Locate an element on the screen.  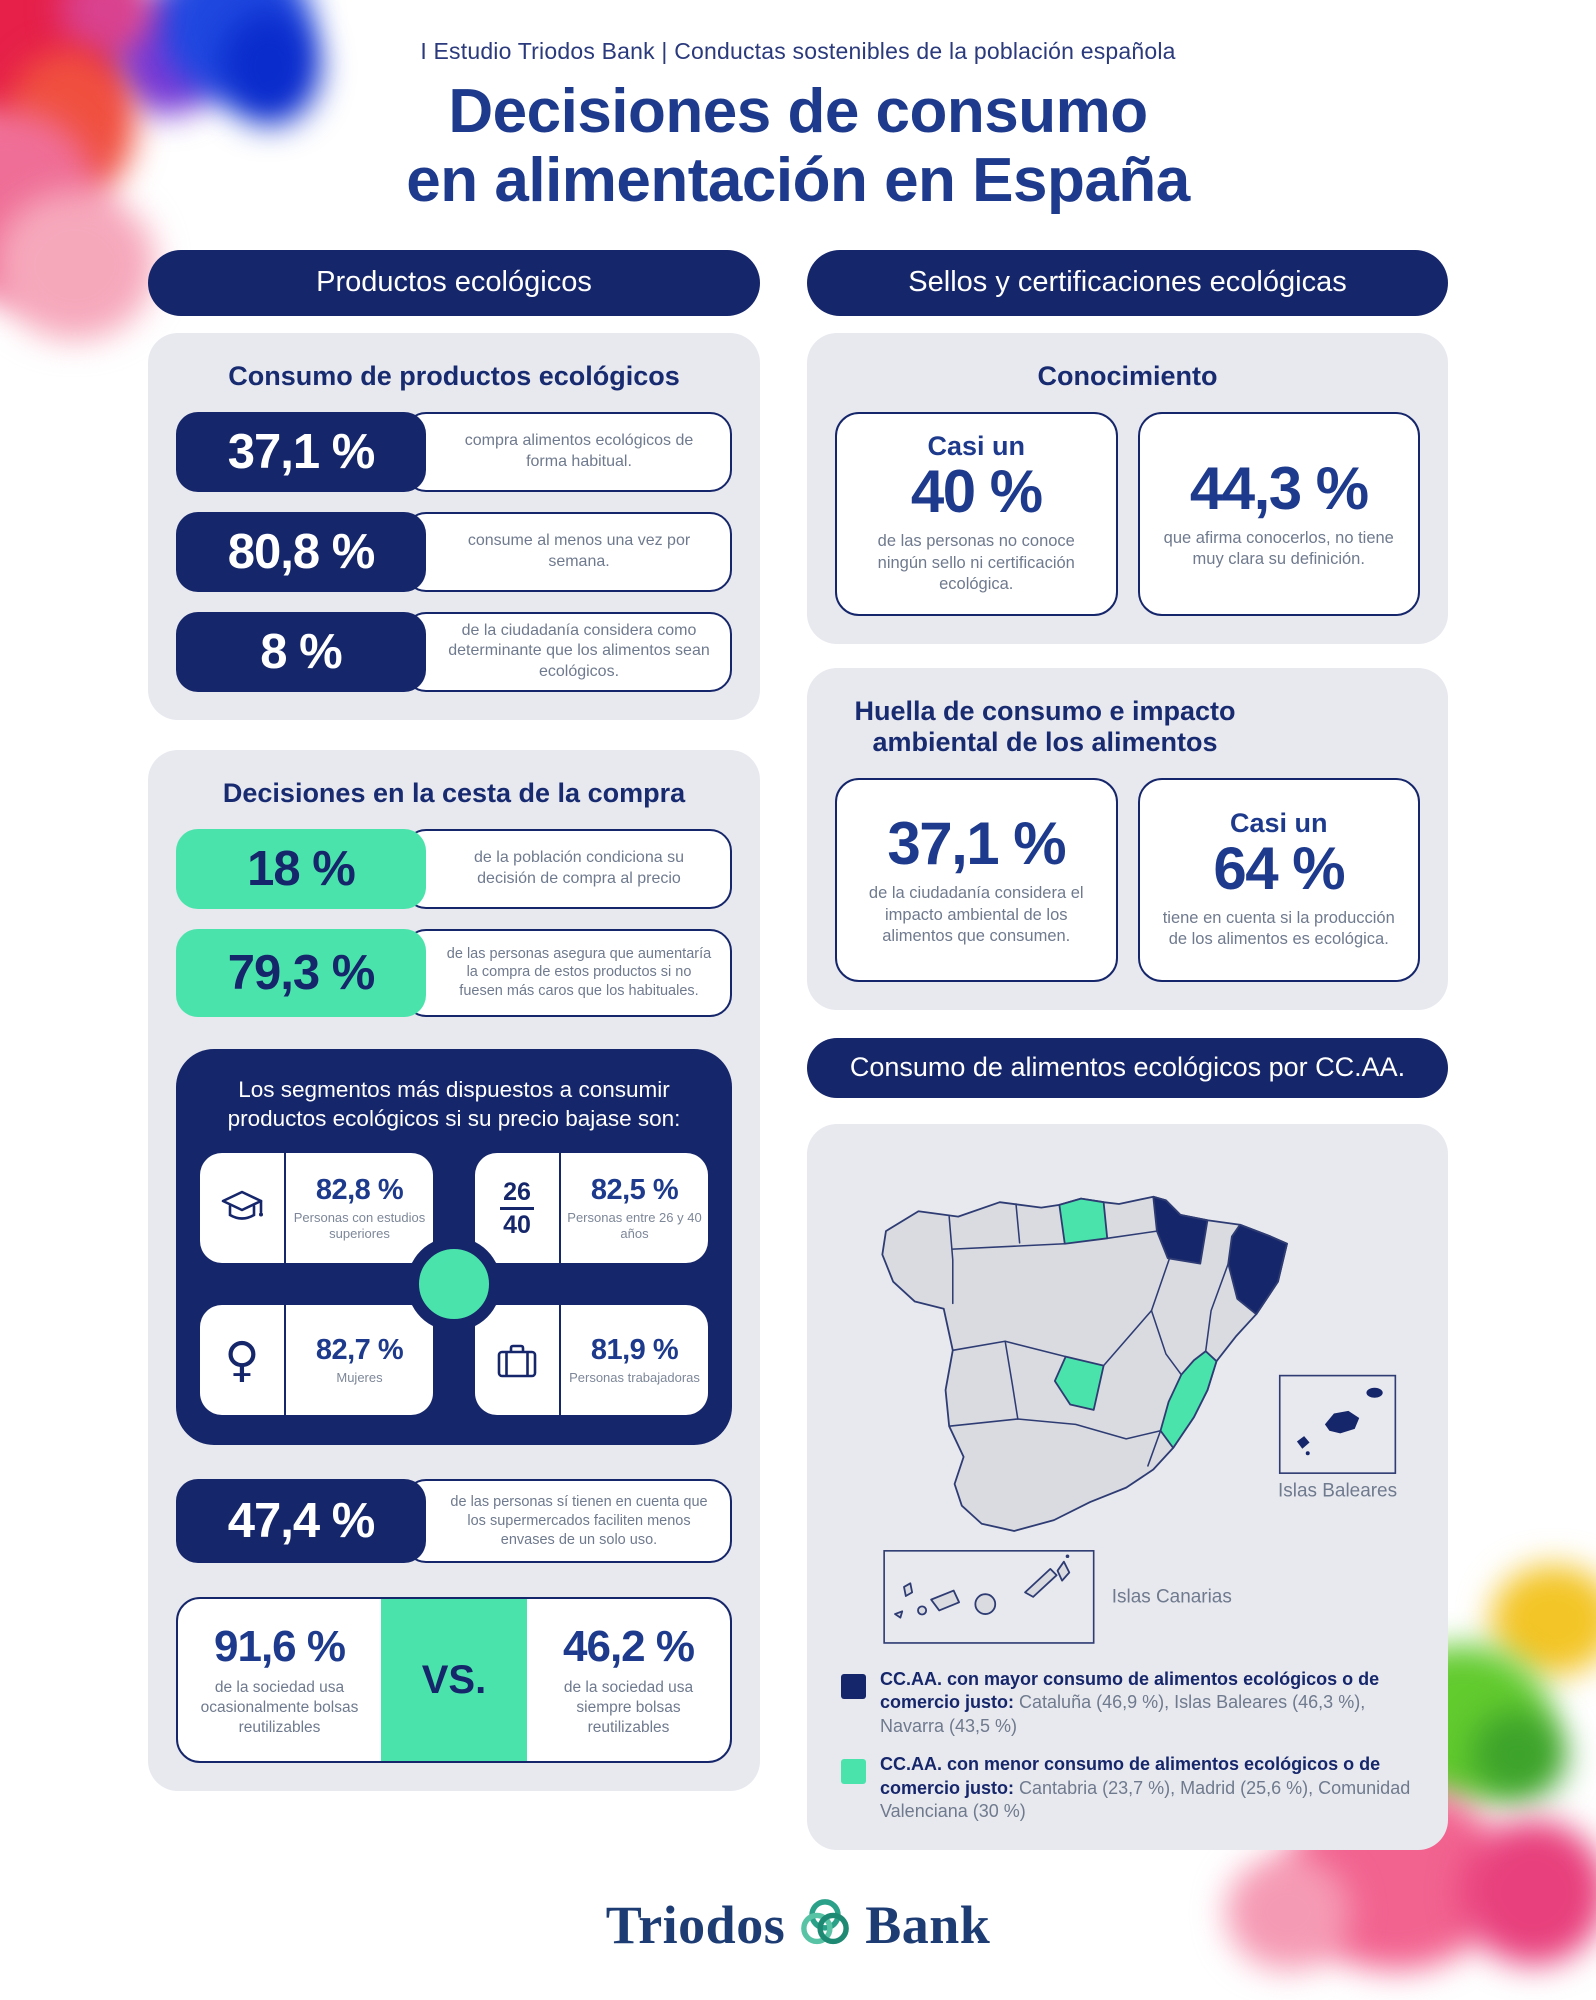
panel-heading-consumo: Consumo de productos ecológicos is located at coordinates (454, 375).